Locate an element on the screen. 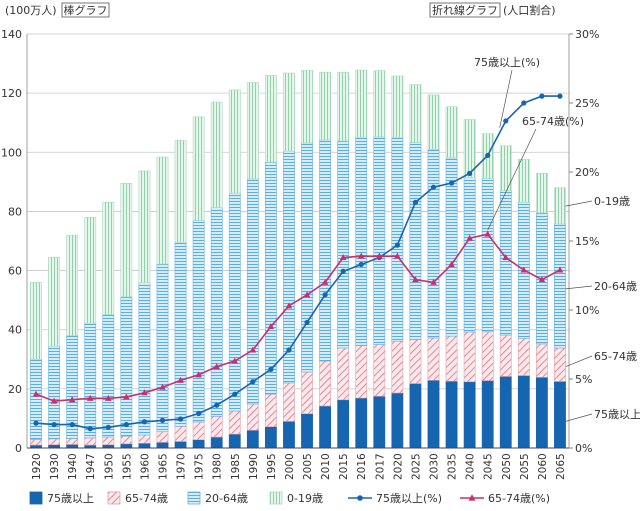 Image resolution: width=640 pixels, height=511 pixels. y-tick-label: 20 is located at coordinates (15, 389).